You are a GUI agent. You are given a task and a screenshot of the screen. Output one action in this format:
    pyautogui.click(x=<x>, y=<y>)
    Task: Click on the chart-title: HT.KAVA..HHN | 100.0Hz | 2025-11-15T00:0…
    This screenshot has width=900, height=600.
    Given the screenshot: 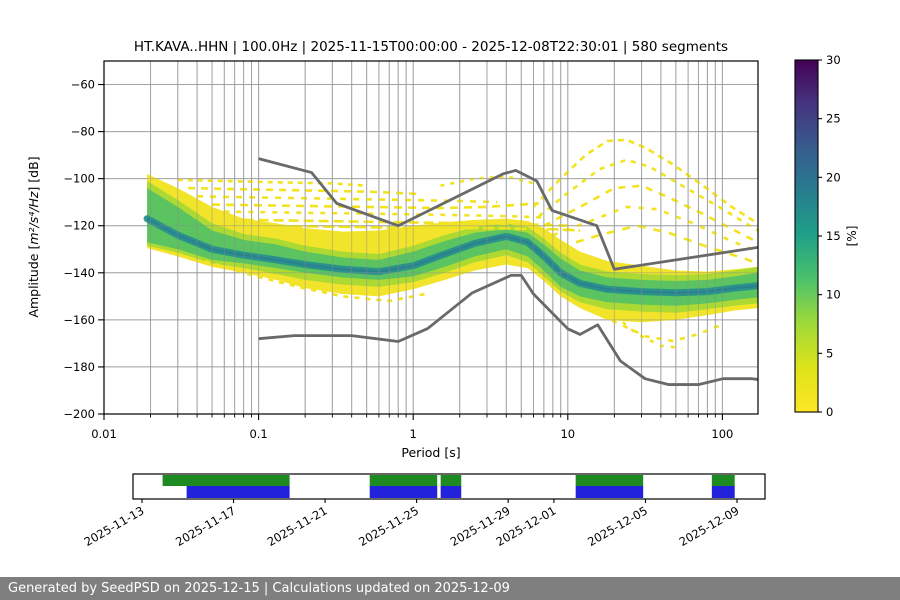 What is the action you would take?
    pyautogui.click(x=431, y=47)
    